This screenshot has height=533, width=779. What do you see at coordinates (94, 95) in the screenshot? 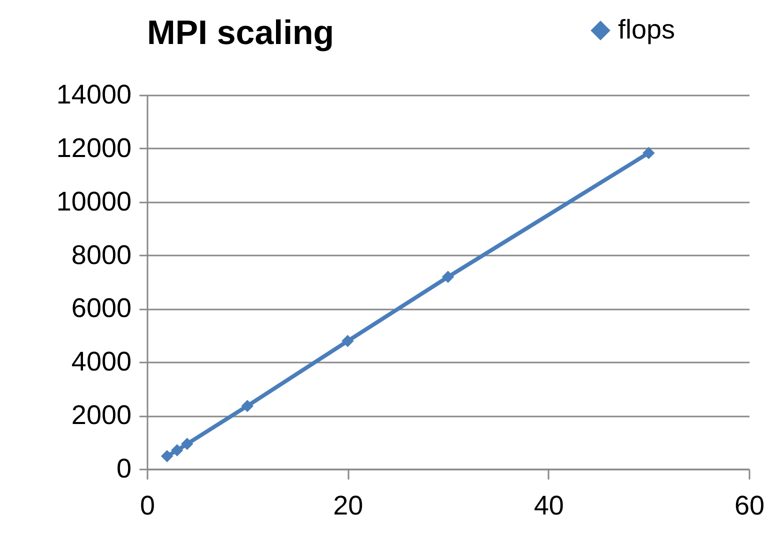
I see `y-tick-label: 14000` at bounding box center [94, 95].